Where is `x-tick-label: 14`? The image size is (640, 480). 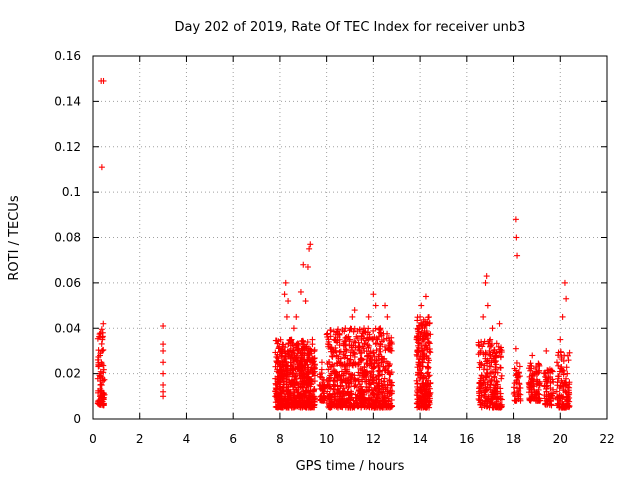
x-tick-label: 14 is located at coordinates (419, 439).